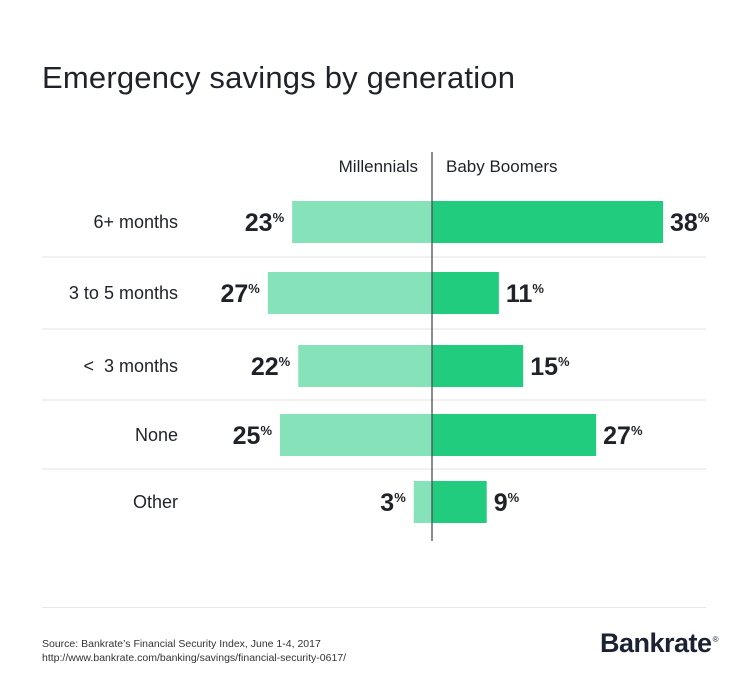 This screenshot has height=697, width=750. What do you see at coordinates (135, 222) in the screenshot?
I see `category-label: 6+ months` at bounding box center [135, 222].